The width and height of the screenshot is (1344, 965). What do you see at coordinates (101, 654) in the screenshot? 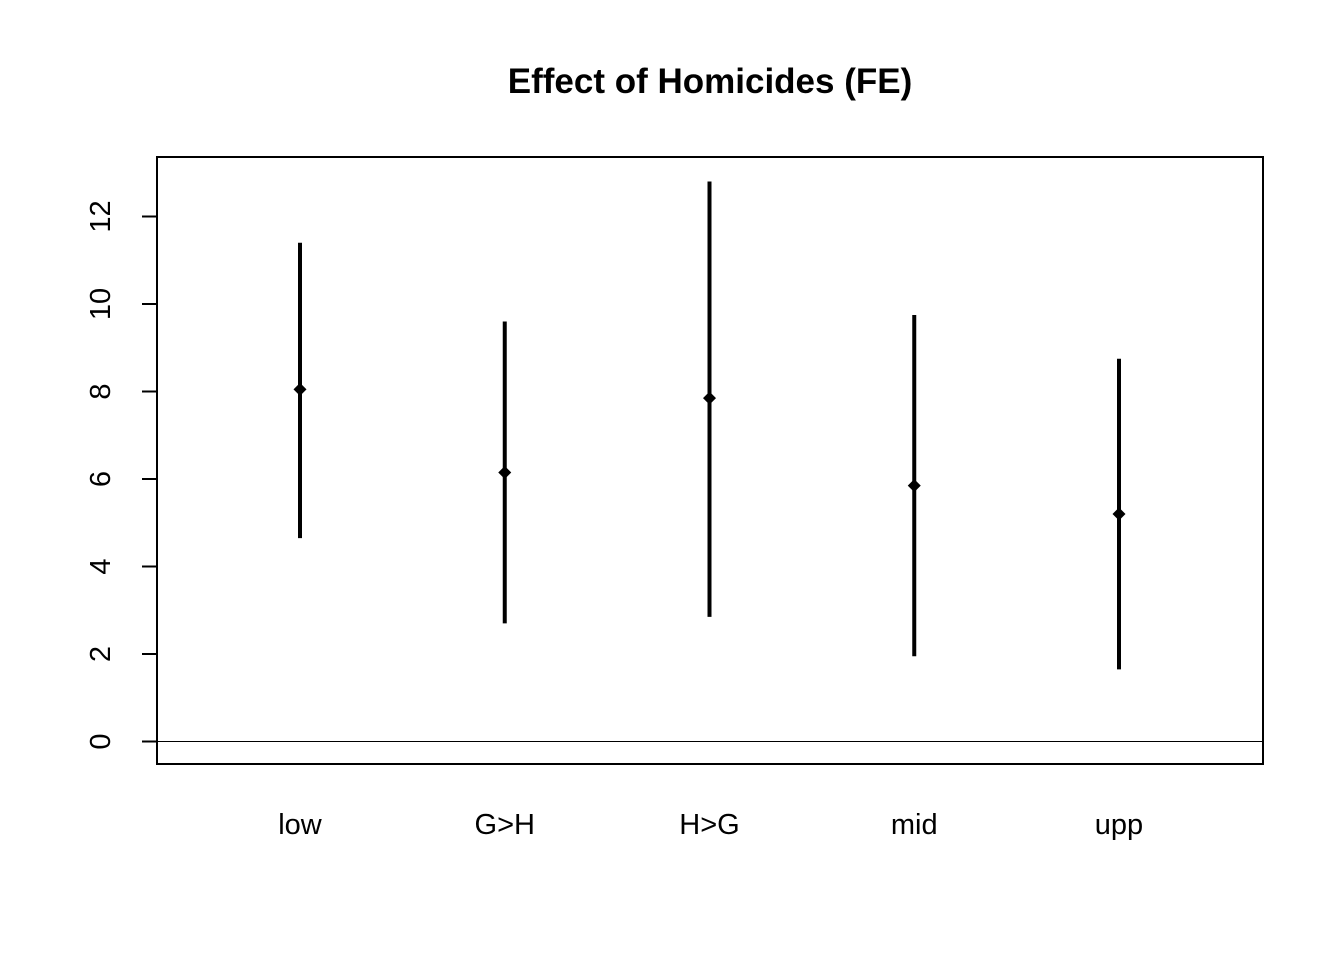
I see `y-tick-label: 2` at bounding box center [101, 654].